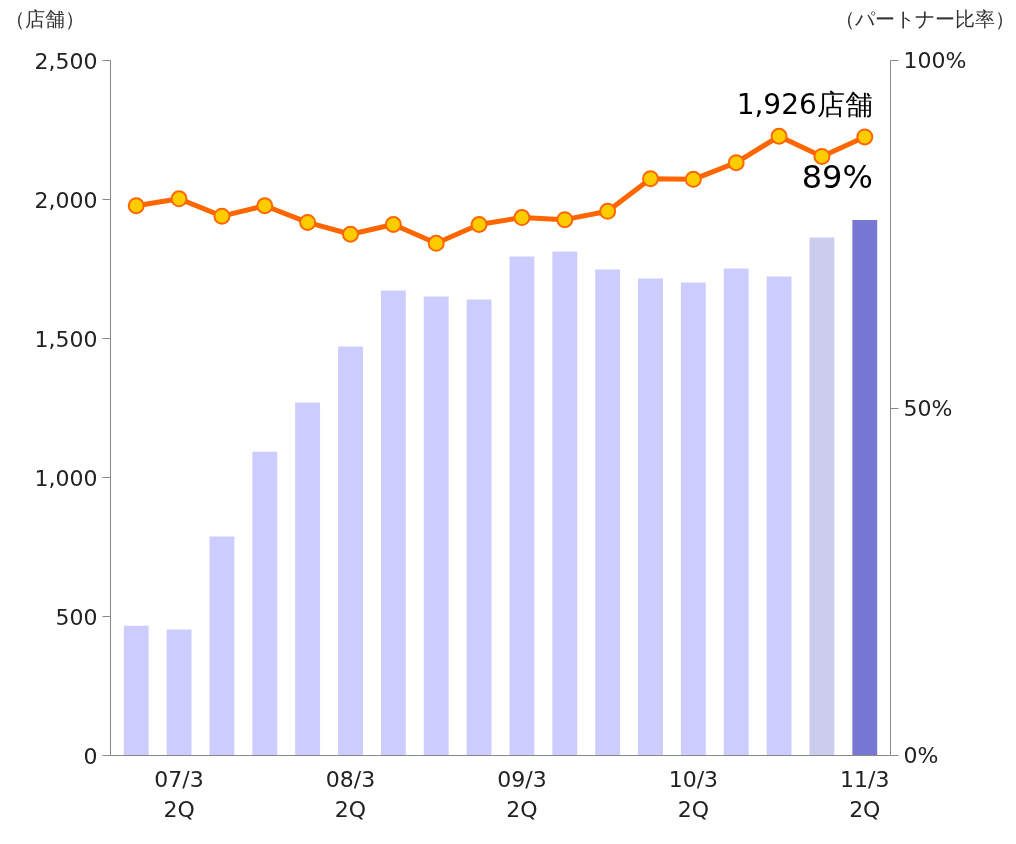  What do you see at coordinates (90, 756) in the screenshot?
I see `y-tick-label: 0` at bounding box center [90, 756].